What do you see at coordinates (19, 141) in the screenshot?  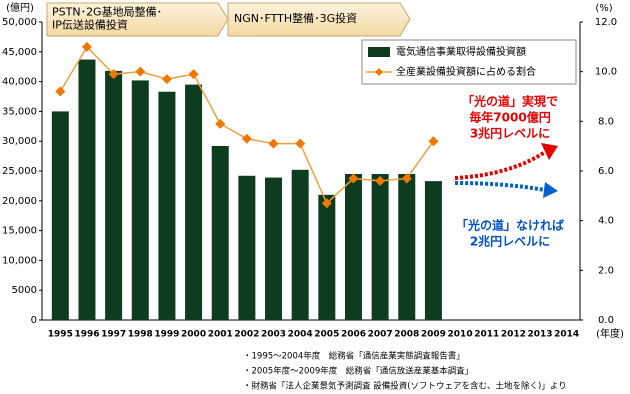 I see `y-tick-label: 30,000` at bounding box center [19, 141].